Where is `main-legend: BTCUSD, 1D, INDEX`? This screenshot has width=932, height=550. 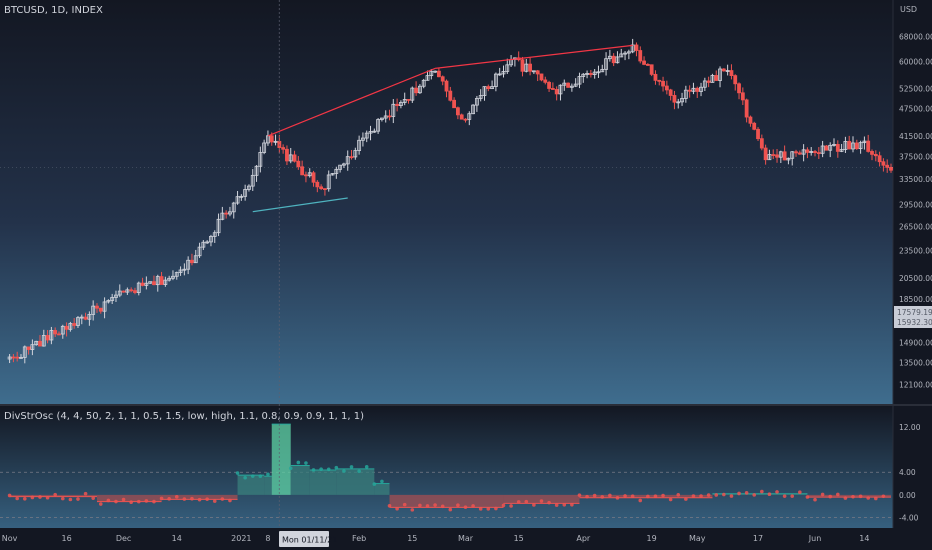
main-legend: BTCUSD, 1D, INDEX is located at coordinates (53, 10).